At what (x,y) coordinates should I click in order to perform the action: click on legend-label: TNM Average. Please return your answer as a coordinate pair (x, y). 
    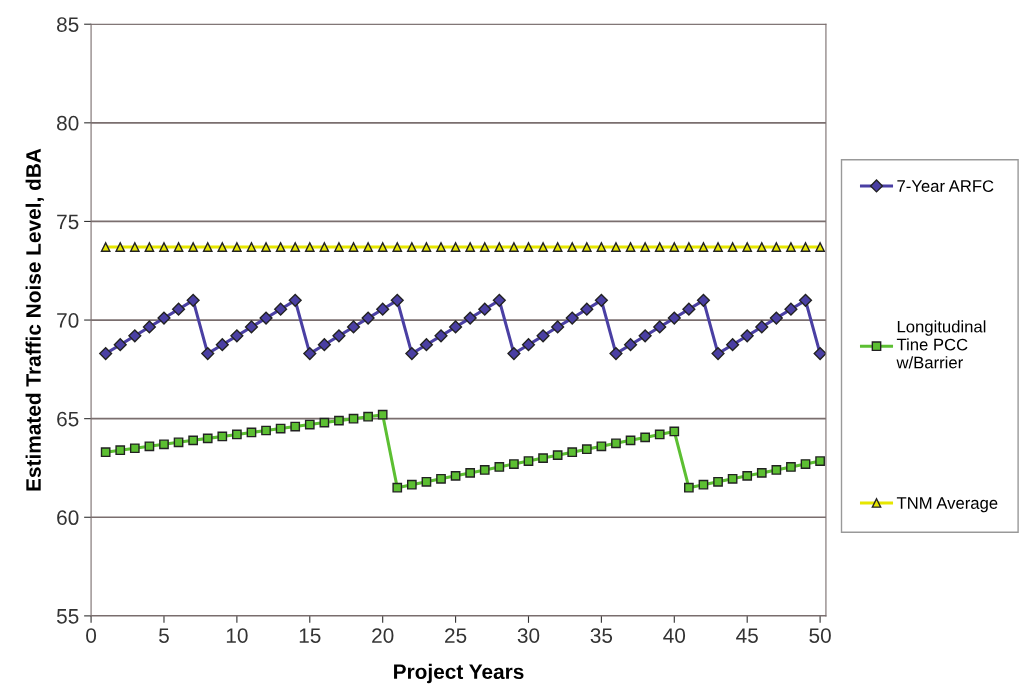
    Looking at the image, I should click on (947, 505).